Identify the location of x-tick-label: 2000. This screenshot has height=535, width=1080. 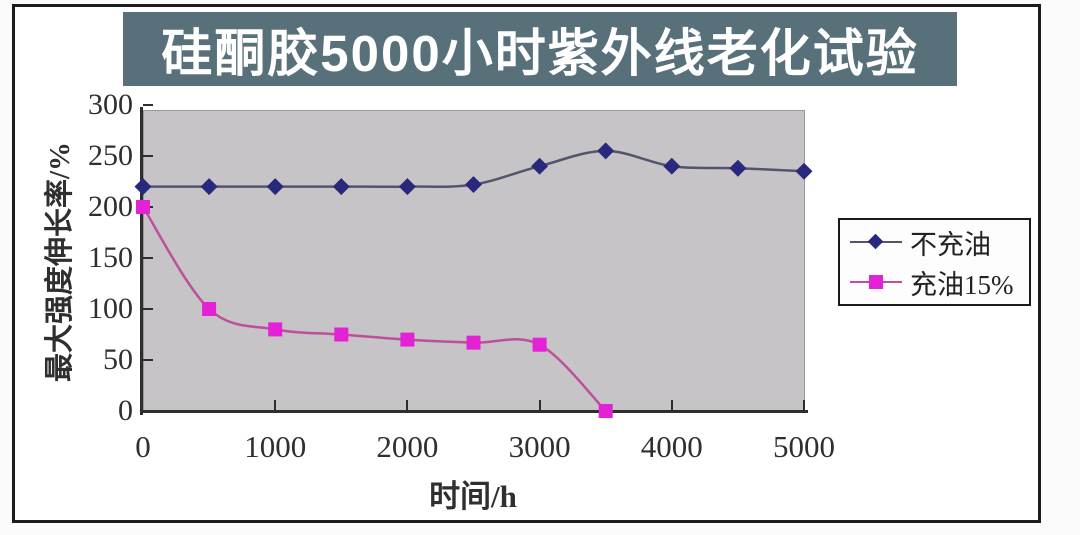
(407, 446).